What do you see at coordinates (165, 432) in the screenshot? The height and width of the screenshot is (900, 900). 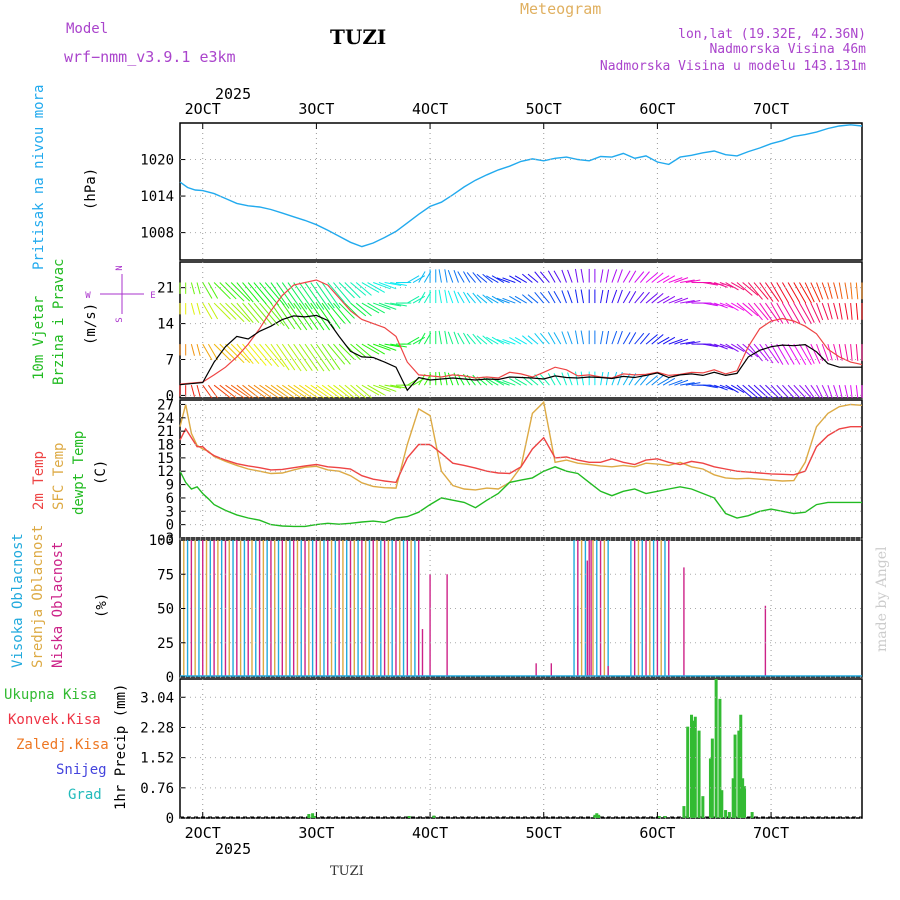 I see `y-tick-label: 21` at bounding box center [165, 432].